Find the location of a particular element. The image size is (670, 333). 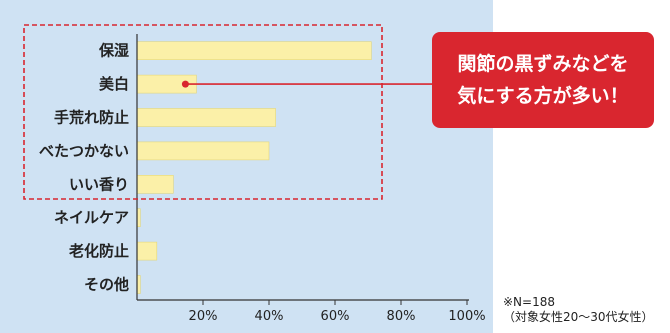

category-label-ネイルケア: ネイルケア is located at coordinates (91, 218).